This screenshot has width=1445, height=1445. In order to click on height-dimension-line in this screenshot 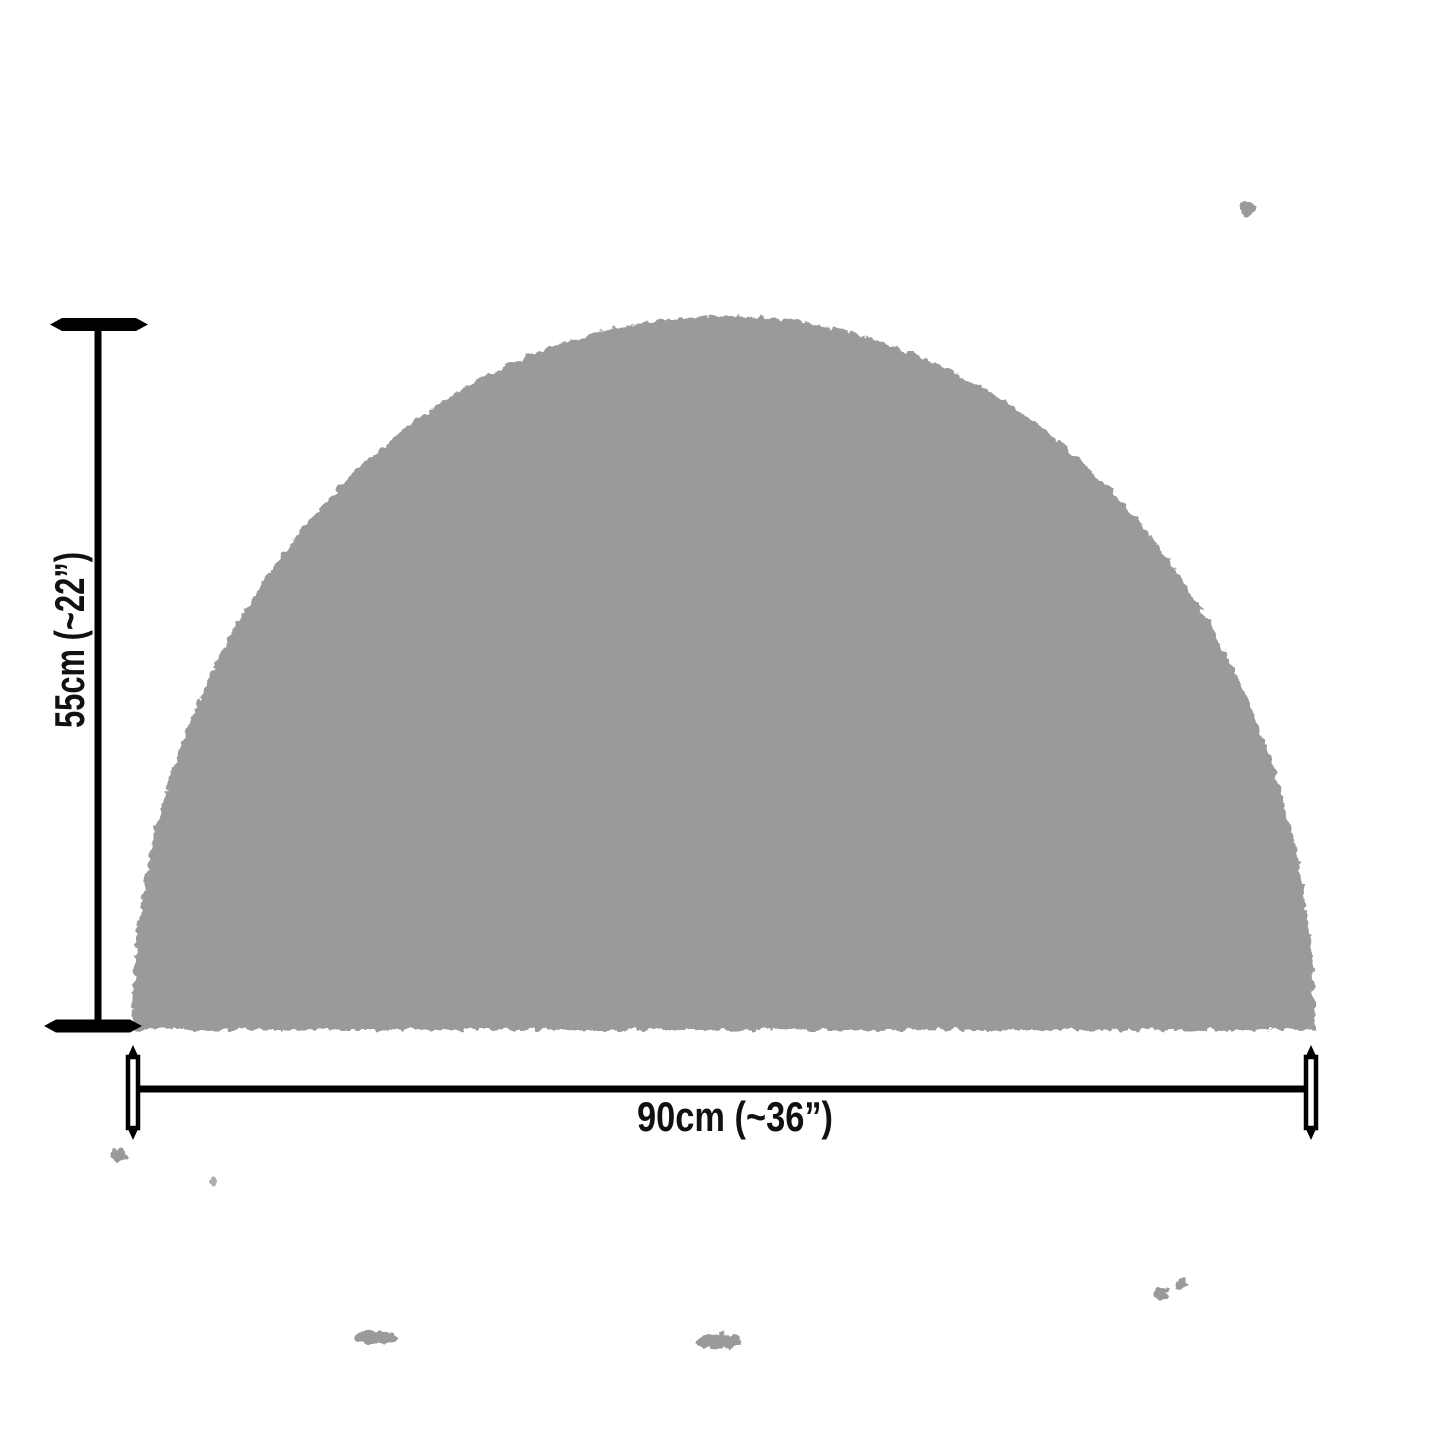, I will do `click(98, 675)`.